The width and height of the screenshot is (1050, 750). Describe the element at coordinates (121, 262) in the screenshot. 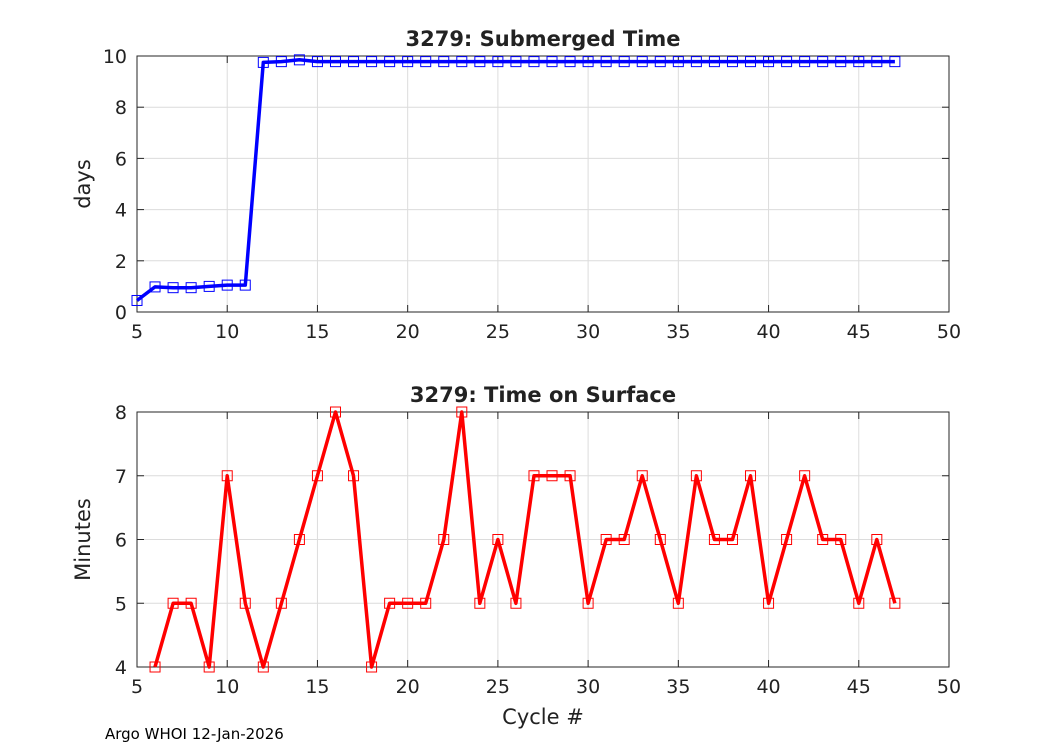

I see `y-tick-label: 2` at that location.